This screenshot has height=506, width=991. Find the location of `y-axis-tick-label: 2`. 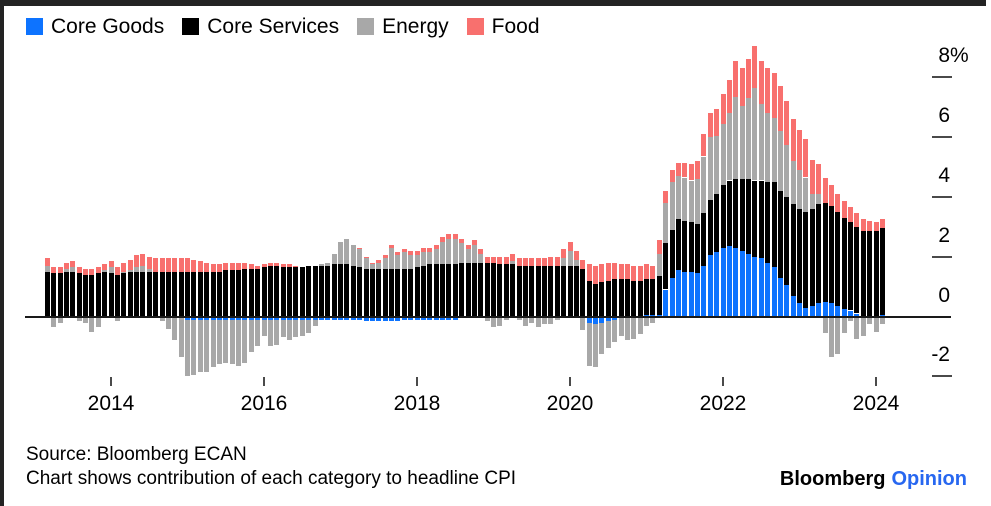

y-axis-tick-label: 2 is located at coordinates (944, 235).